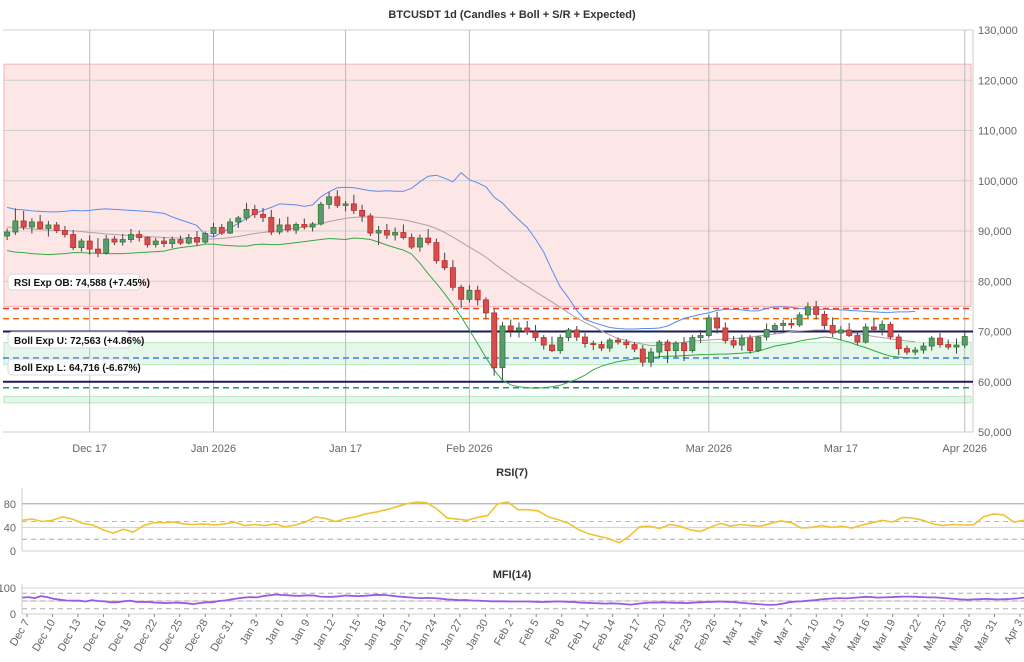  What do you see at coordinates (512, 473) in the screenshot?
I see `rsi-title: RSI(7)` at bounding box center [512, 473].